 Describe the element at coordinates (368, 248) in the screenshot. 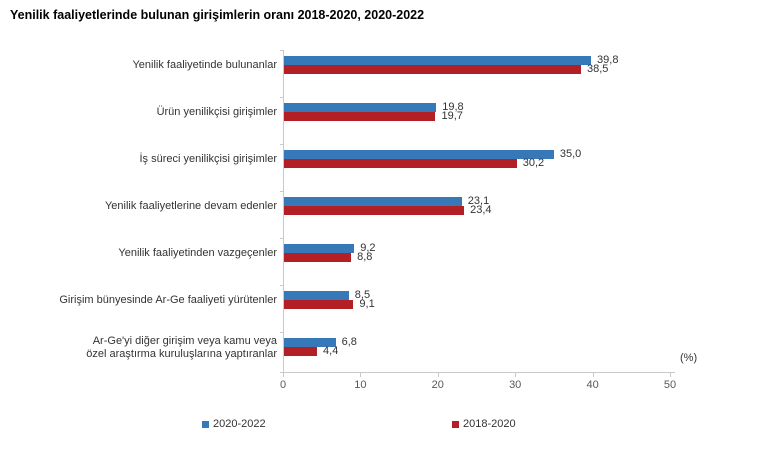

I see `value-label: 9,2` at that location.